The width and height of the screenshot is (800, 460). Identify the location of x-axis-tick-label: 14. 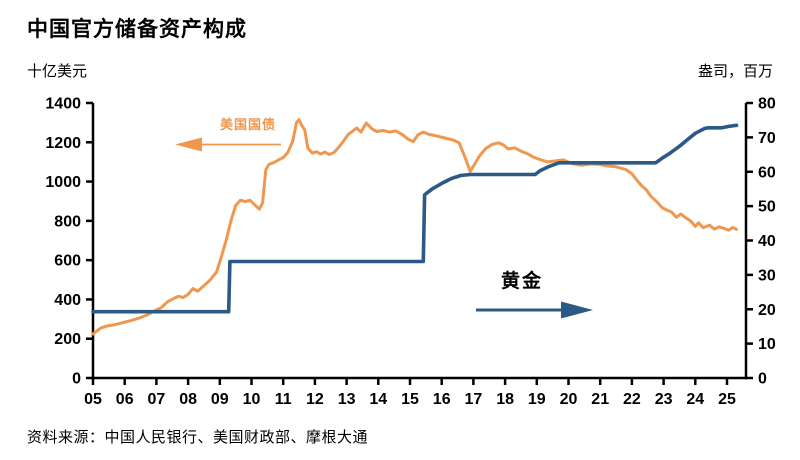
(378, 399).